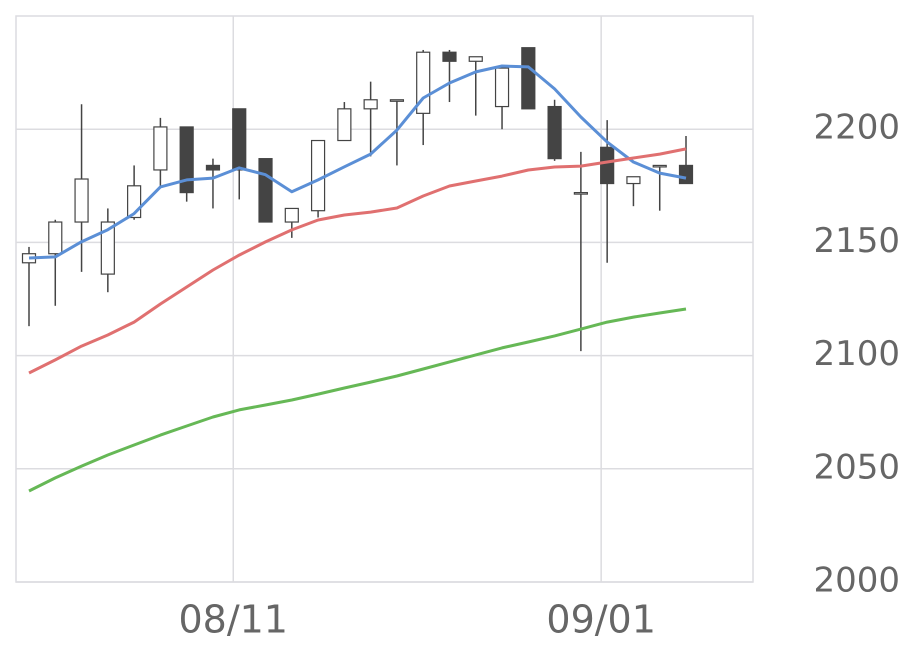 The image size is (920, 669). I want to click on y-tick-label: 2050, so click(856, 467).